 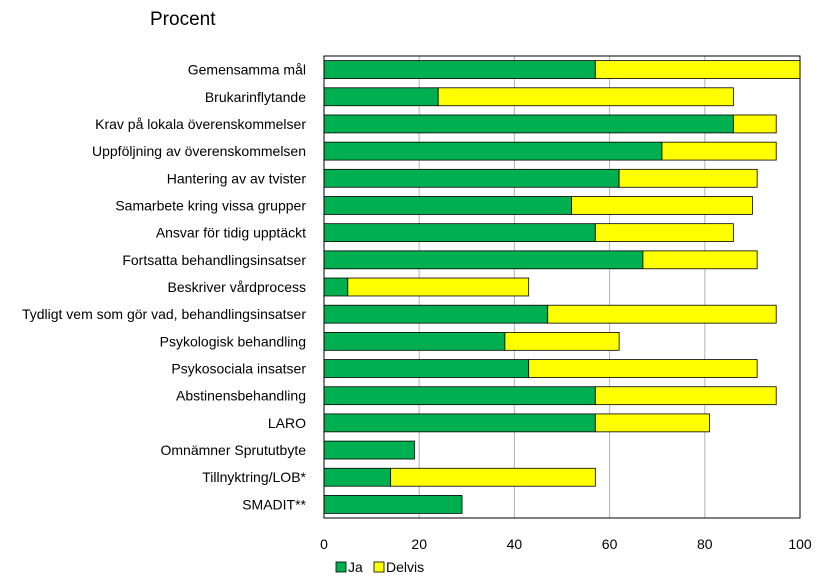 I want to click on category-label: Samarbete kring vissa grupper, so click(x=210, y=205).